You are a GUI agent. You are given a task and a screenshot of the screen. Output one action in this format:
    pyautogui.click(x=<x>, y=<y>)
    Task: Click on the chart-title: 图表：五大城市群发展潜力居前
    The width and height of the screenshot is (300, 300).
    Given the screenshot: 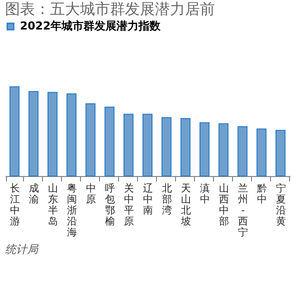 What is the action you would take?
    pyautogui.click(x=110, y=9)
    